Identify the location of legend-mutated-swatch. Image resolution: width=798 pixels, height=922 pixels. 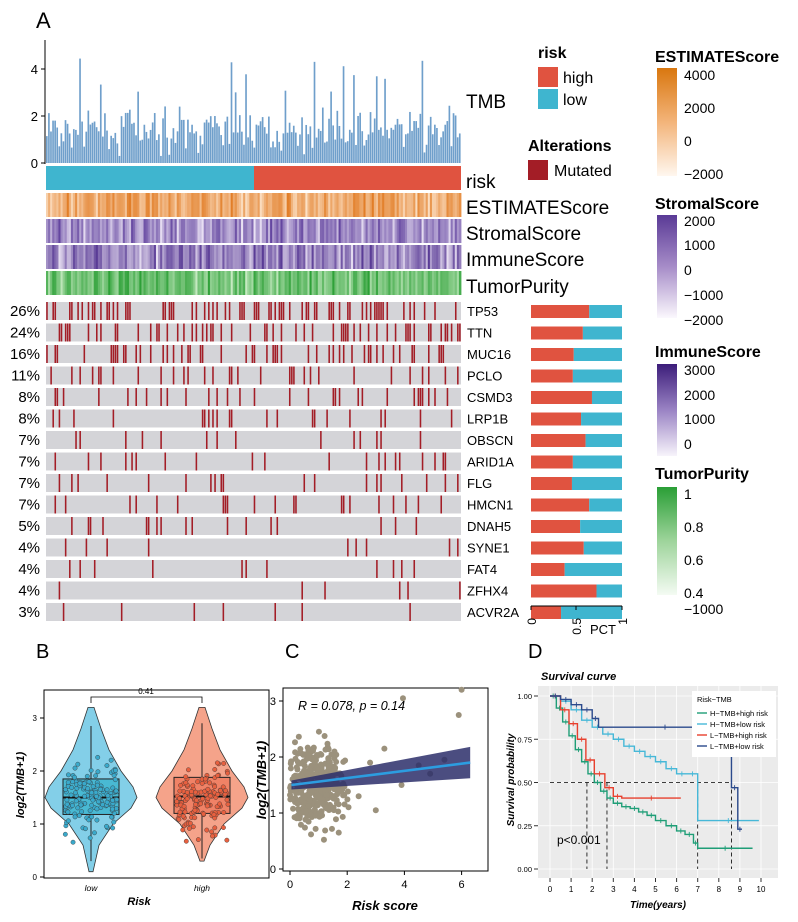
(538, 170).